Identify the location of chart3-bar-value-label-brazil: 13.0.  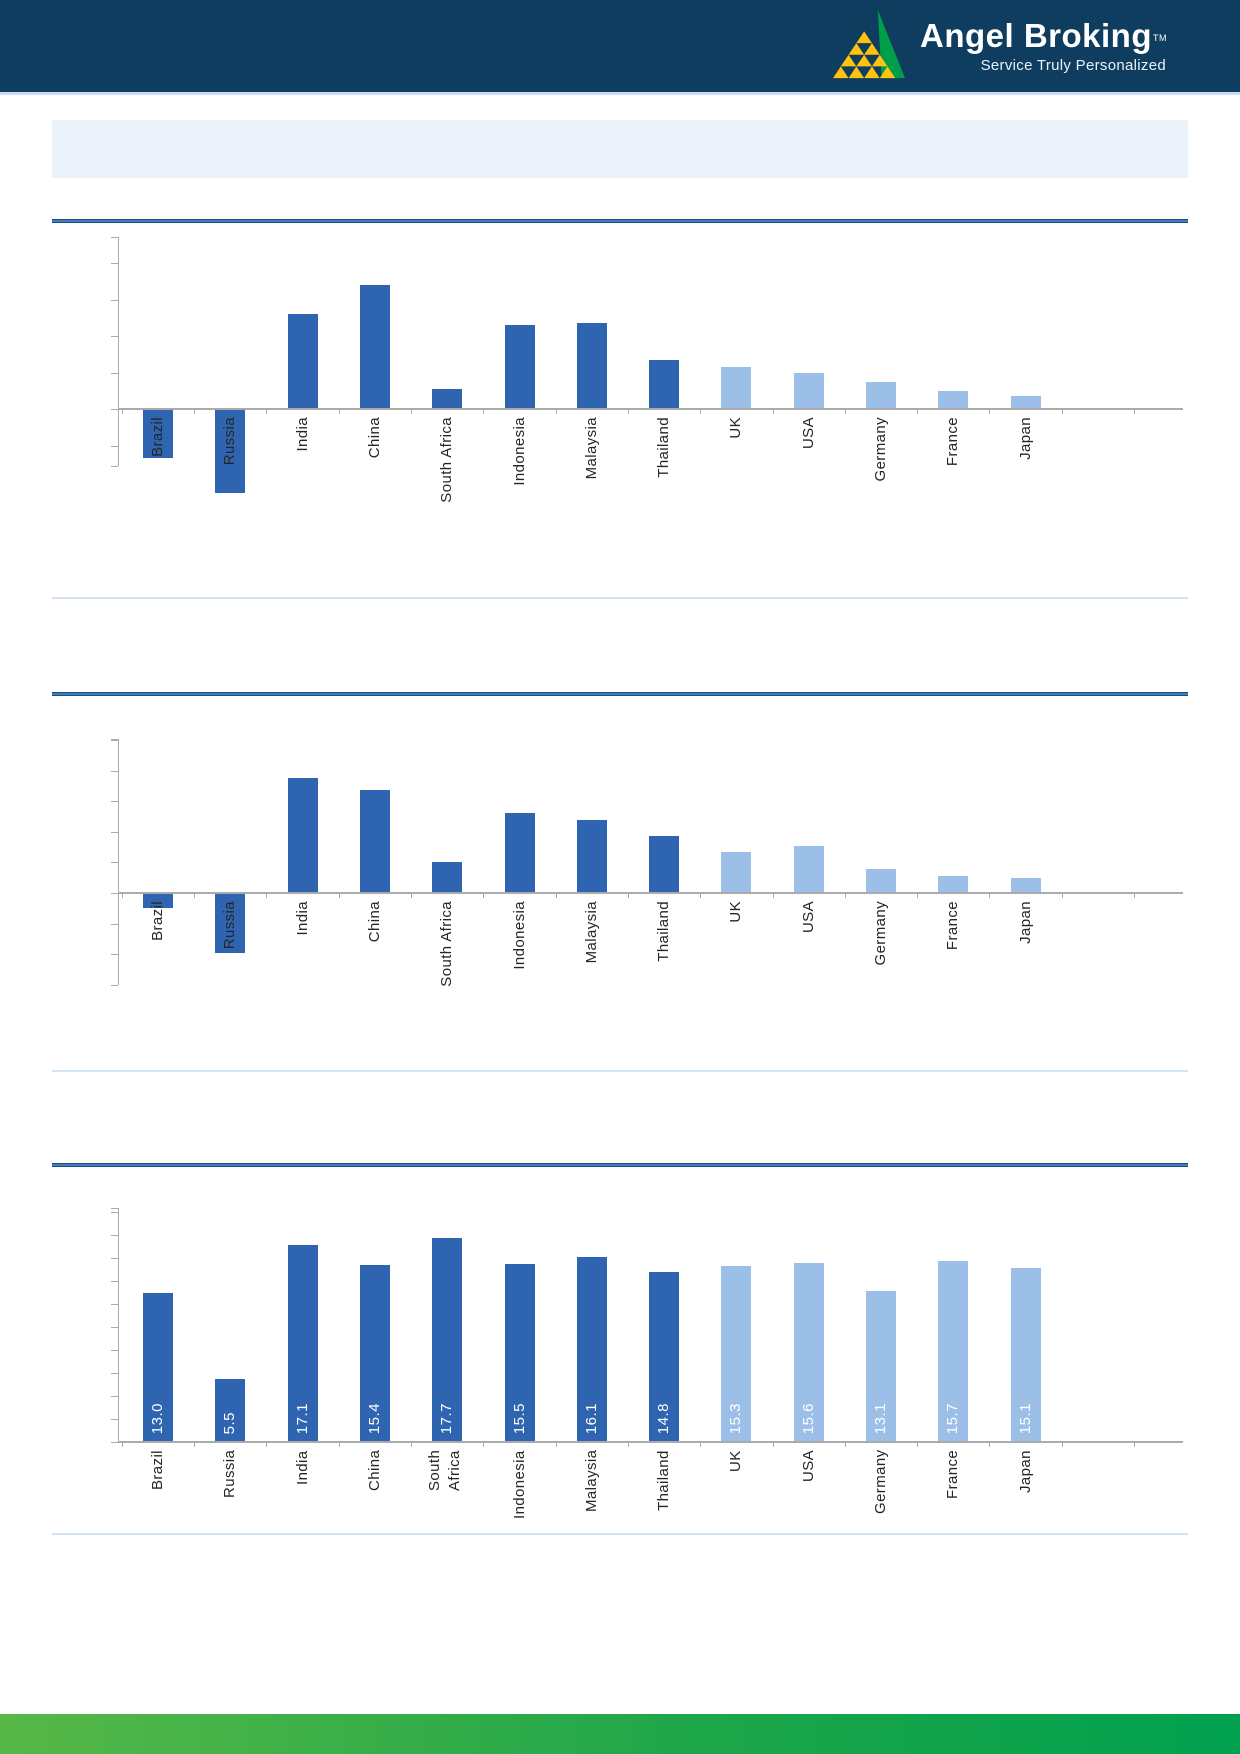
(157, 1418).